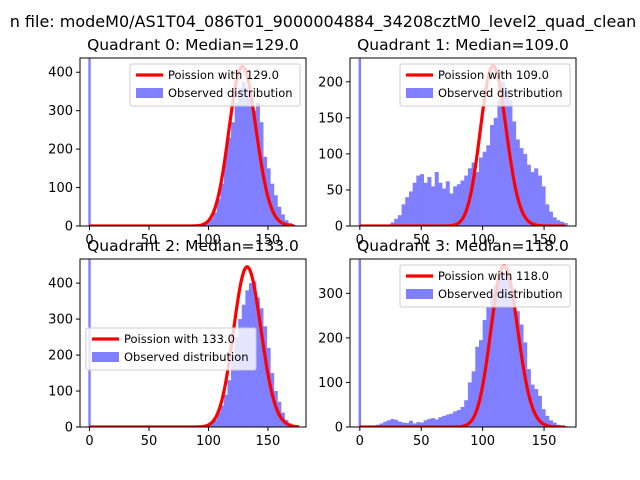  Describe the element at coordinates (60, 392) in the screenshot. I see `y-tick-label: 100` at that location.